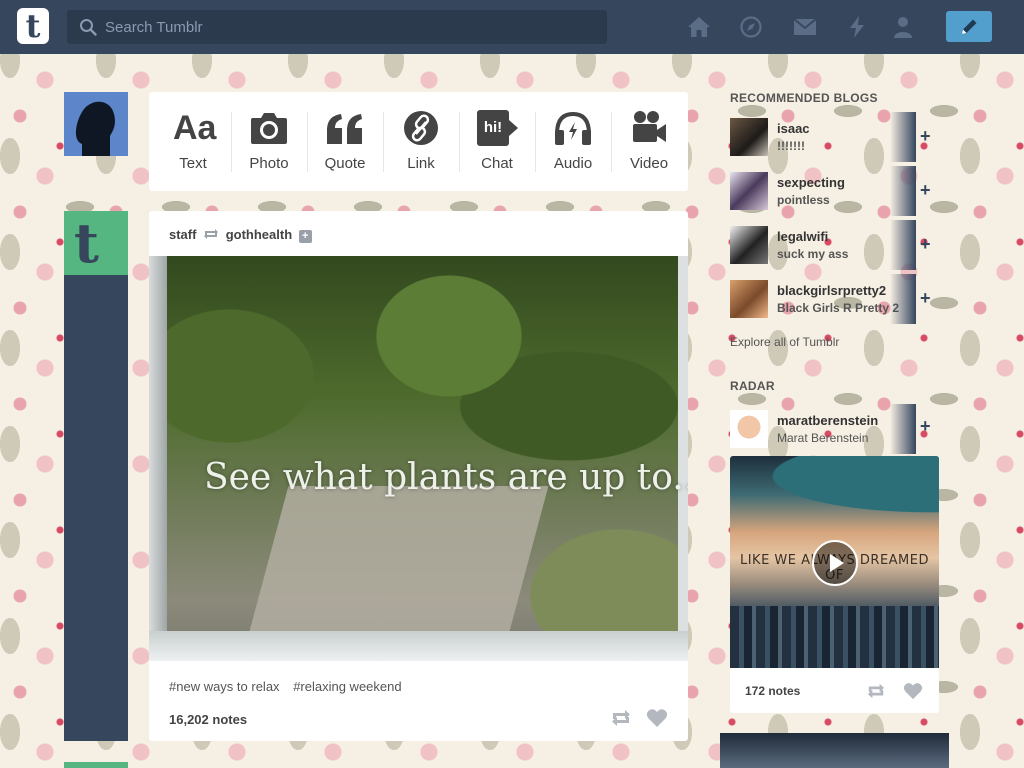  I want to click on post-quote-label: Quote, so click(345, 163).